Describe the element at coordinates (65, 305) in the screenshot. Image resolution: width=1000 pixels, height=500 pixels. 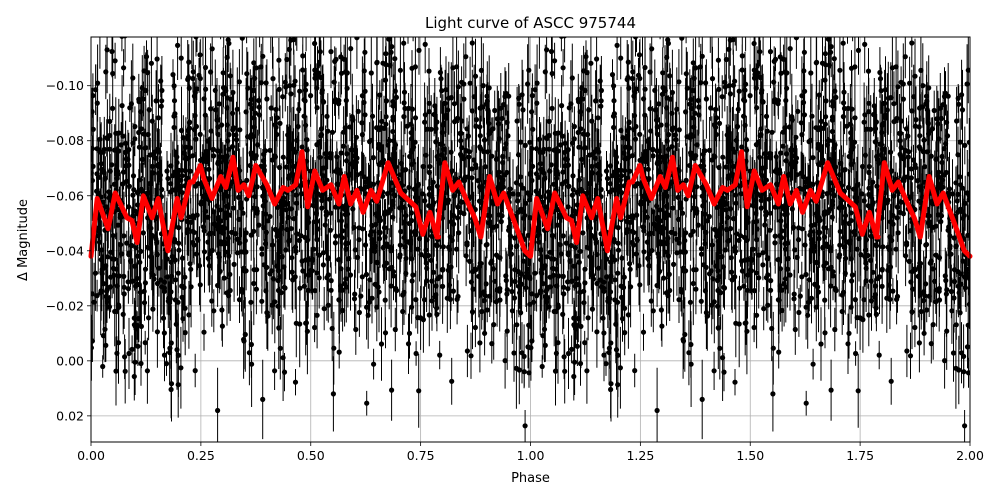
I see `y-tick-label: −0.02` at that location.